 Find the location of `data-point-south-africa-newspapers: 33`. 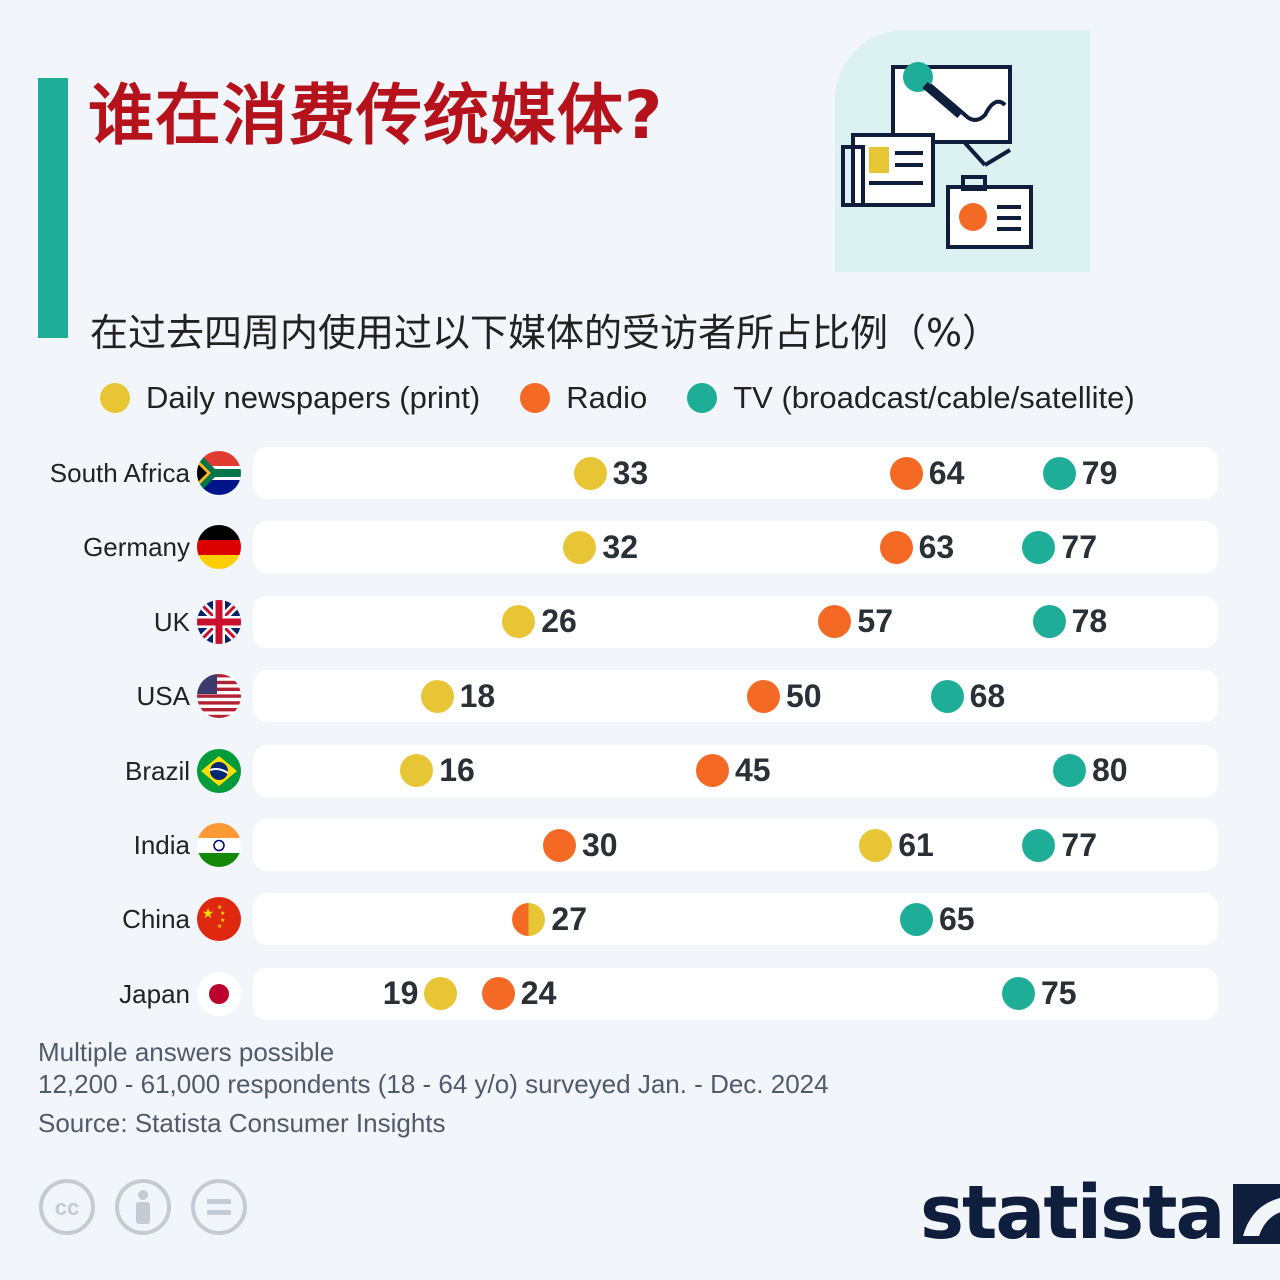

data-point-south-africa-newspapers: 33 is located at coordinates (614, 473).